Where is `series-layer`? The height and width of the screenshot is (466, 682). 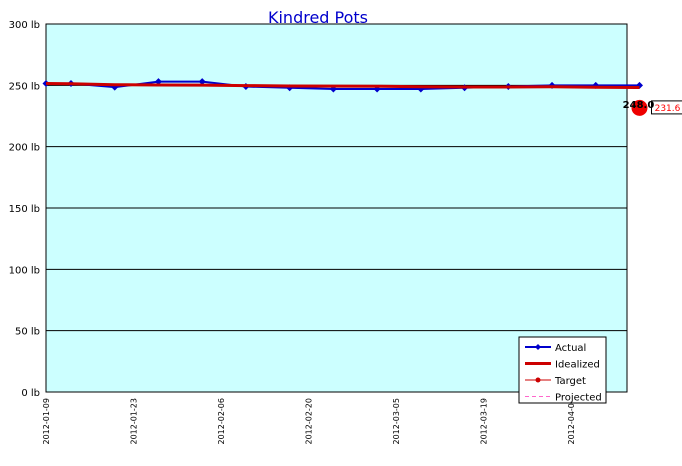
series-layer is located at coordinates (342, 85).